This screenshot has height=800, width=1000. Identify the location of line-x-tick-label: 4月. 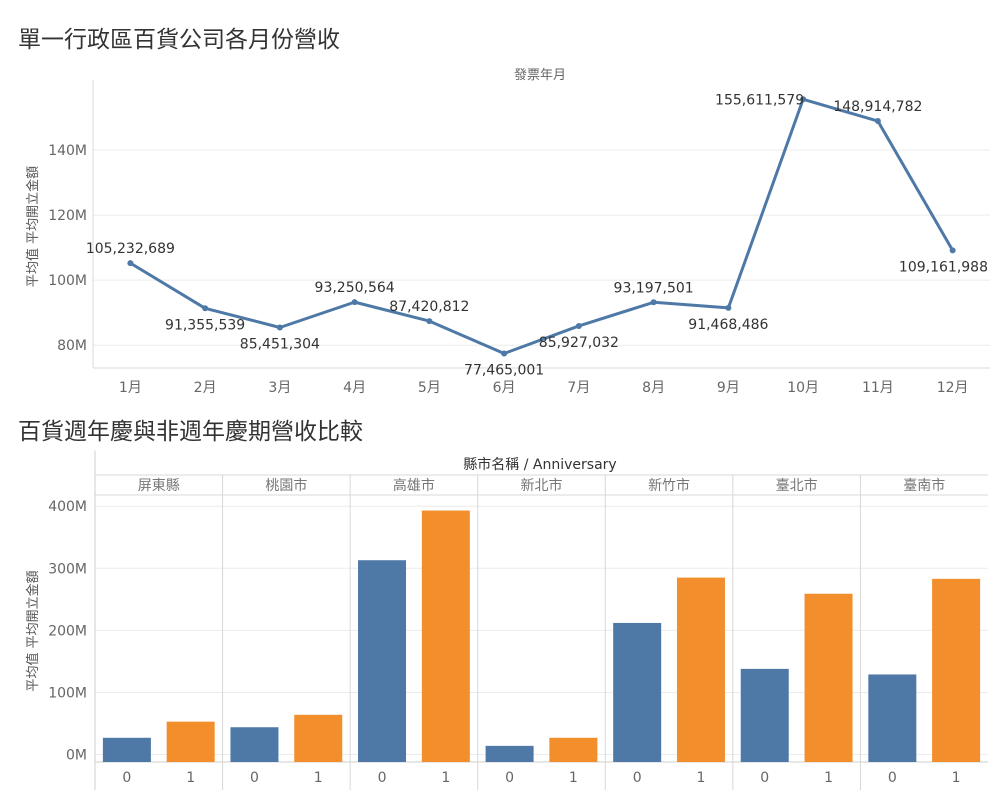
(354, 388).